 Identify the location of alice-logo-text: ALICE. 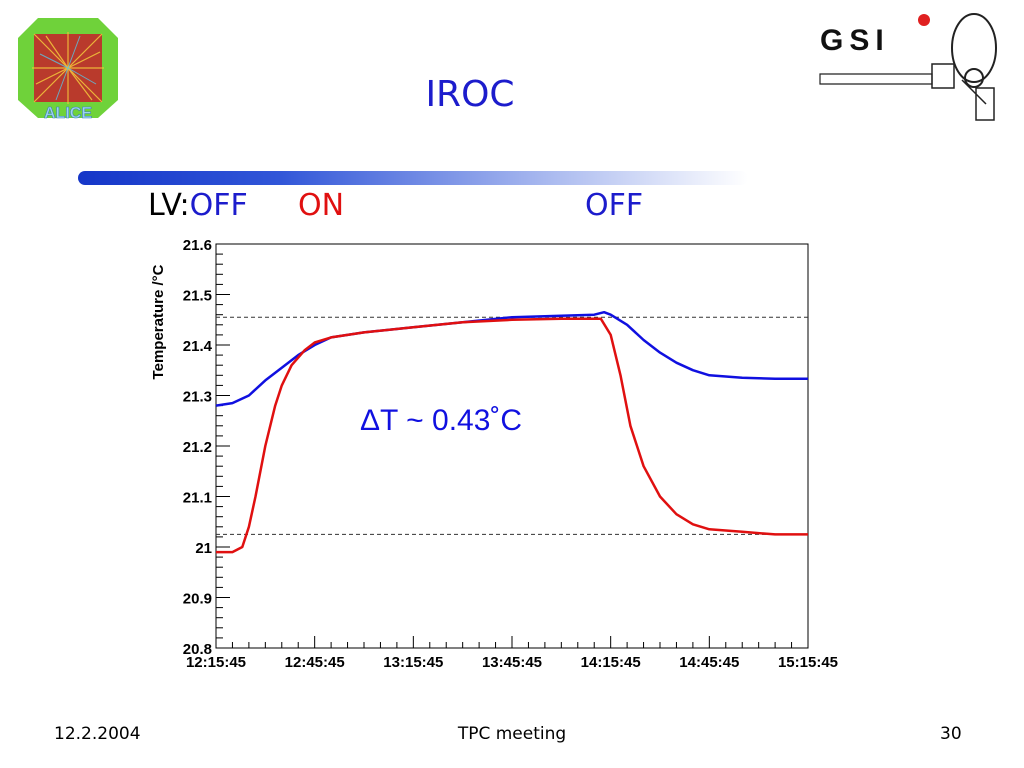
(68, 113).